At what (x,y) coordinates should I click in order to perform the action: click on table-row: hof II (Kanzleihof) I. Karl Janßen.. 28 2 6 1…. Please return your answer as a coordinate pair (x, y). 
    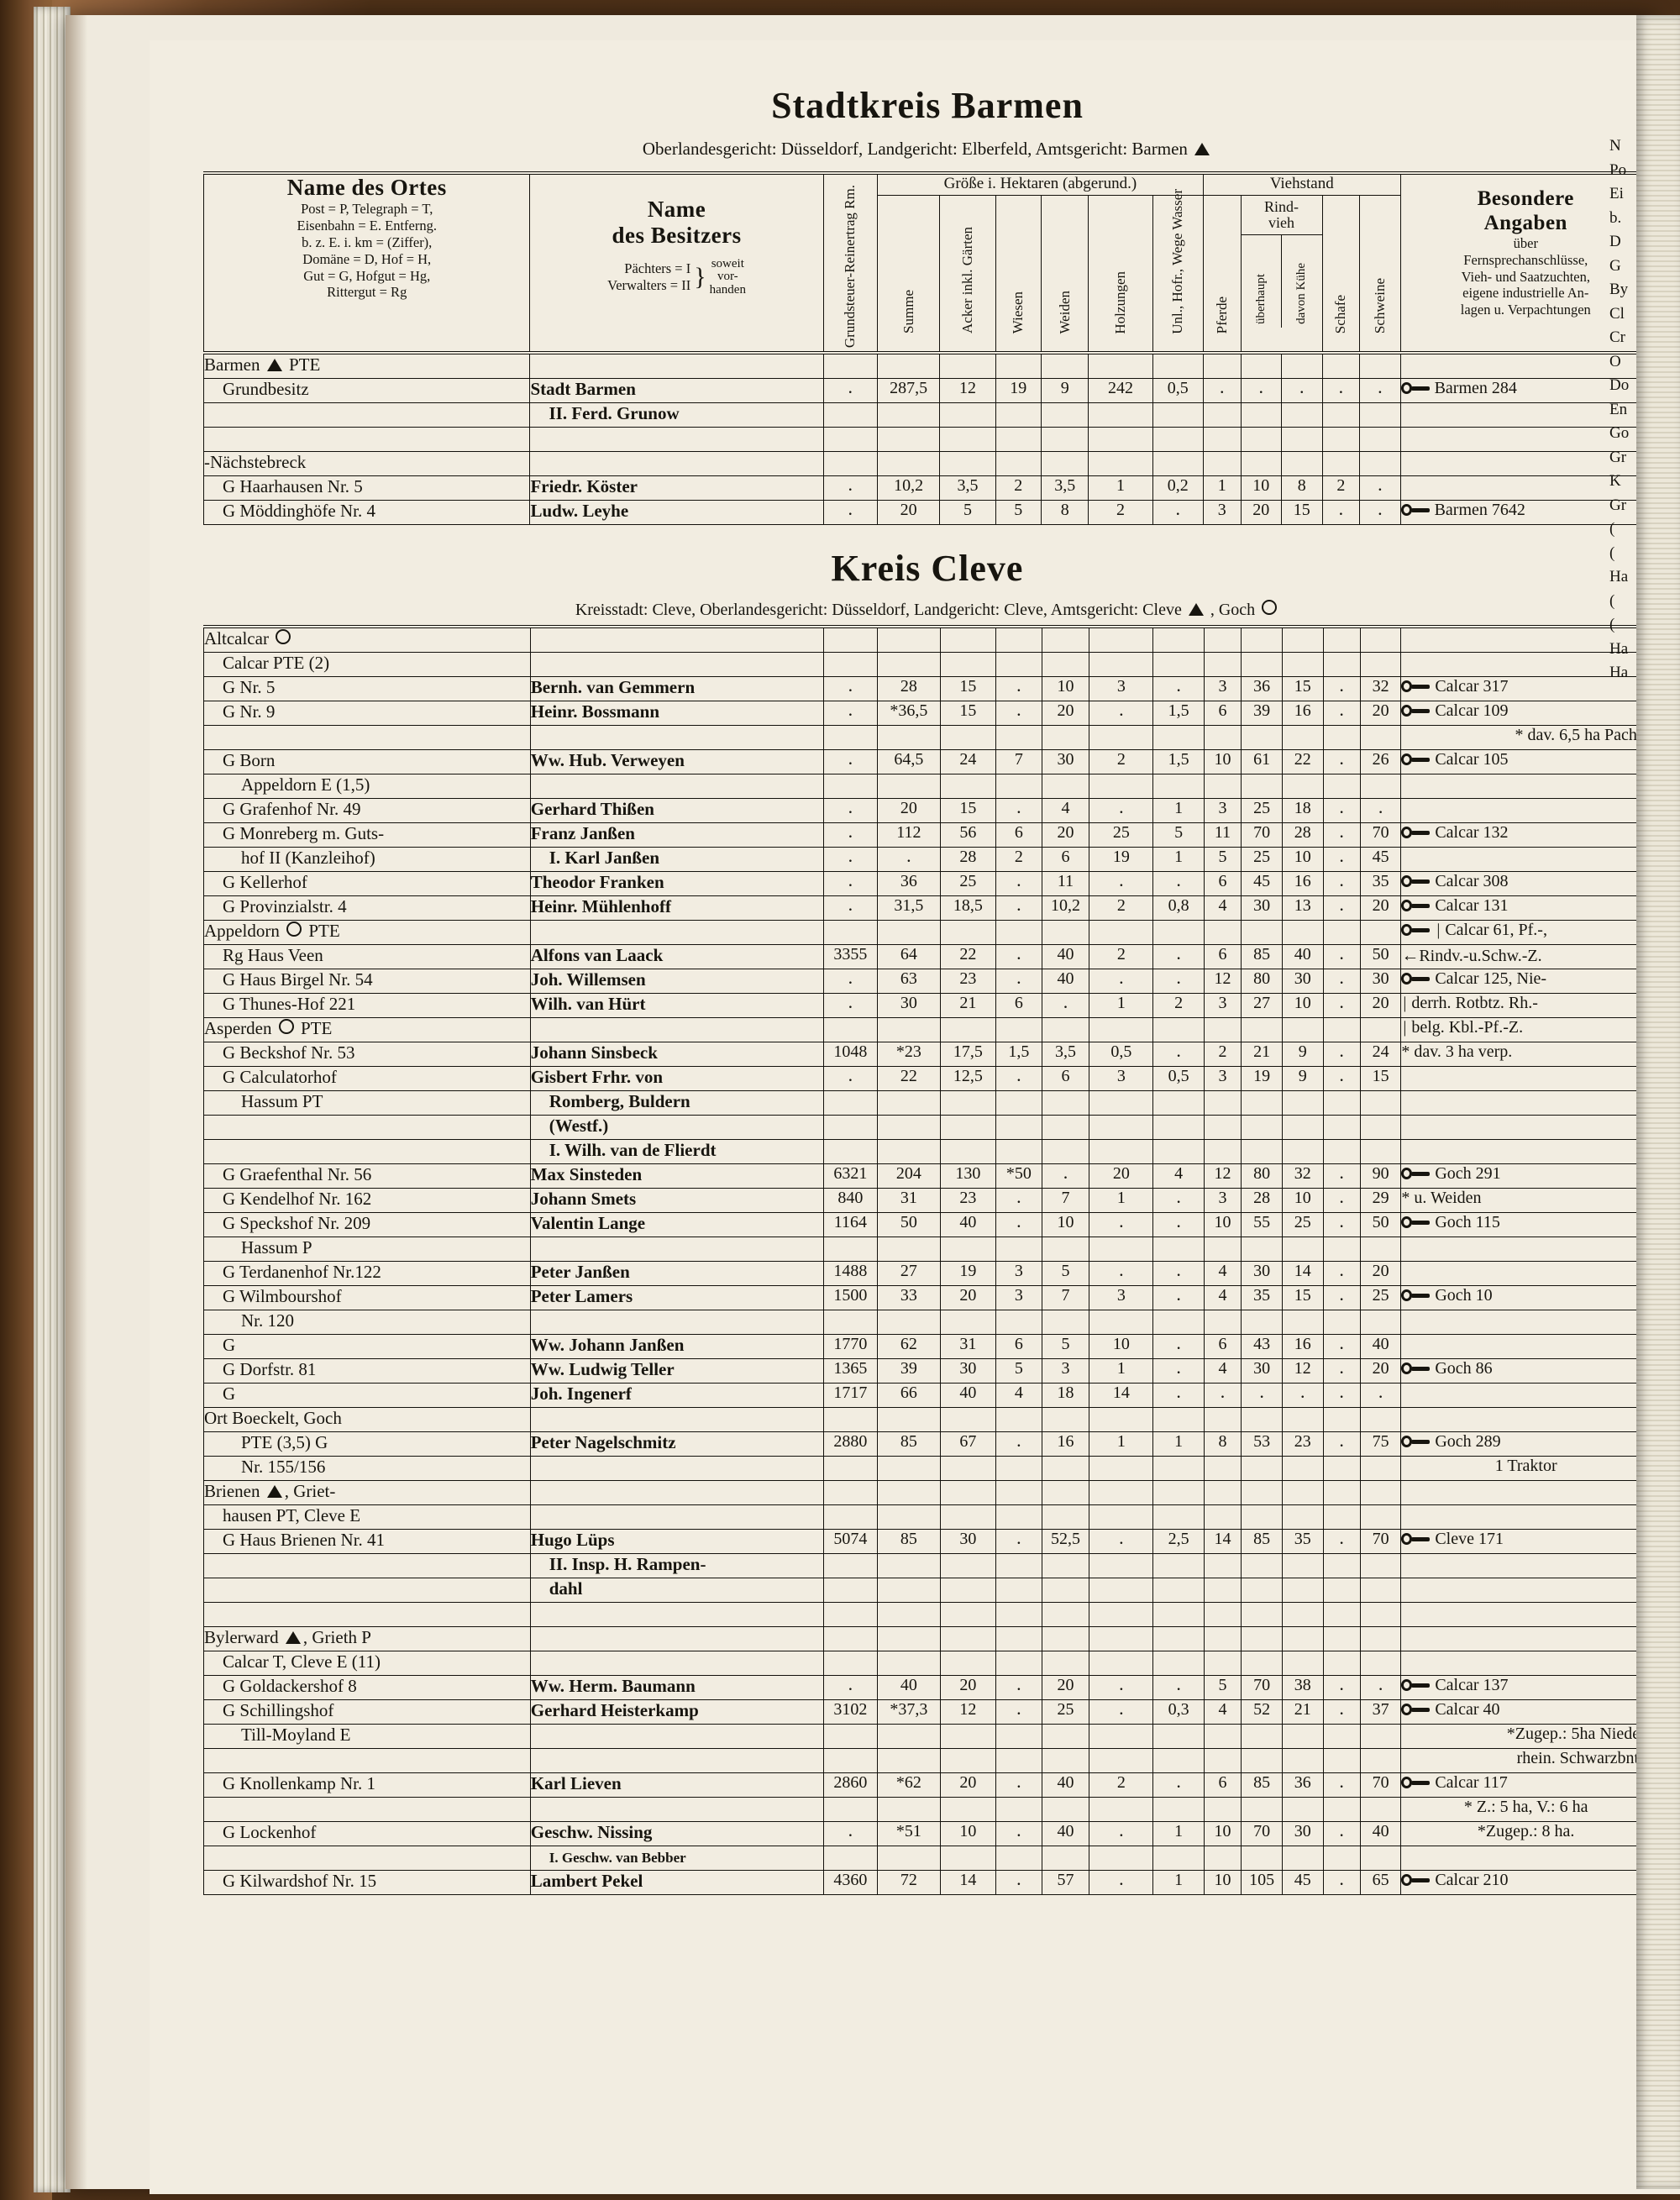
    Looking at the image, I should click on (927, 859).